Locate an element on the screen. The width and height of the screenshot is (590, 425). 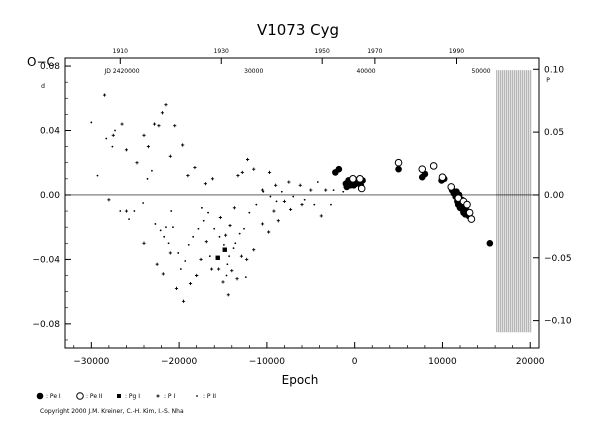
x-tick-label: 10000 is located at coordinates (442, 362).